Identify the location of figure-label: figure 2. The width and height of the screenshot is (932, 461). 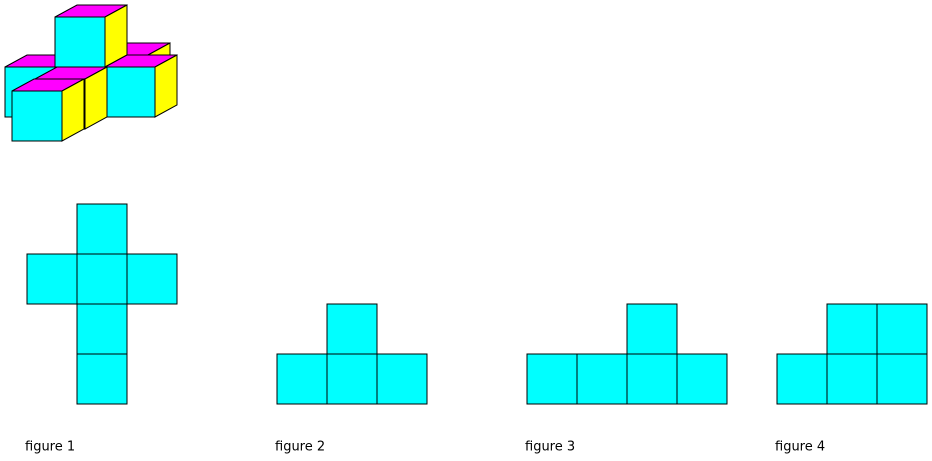
(300, 447).